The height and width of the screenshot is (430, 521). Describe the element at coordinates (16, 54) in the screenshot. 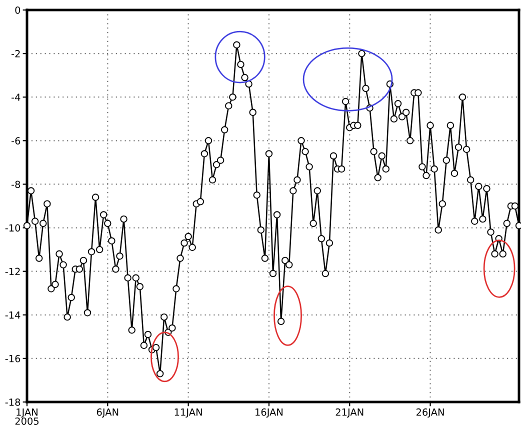

I see `y-tick-label: -2` at that location.